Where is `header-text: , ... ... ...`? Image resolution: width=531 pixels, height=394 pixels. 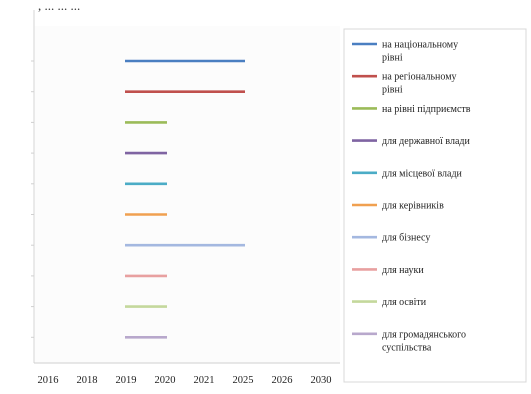 header-text: , ... ... ... is located at coordinates (59, 6).